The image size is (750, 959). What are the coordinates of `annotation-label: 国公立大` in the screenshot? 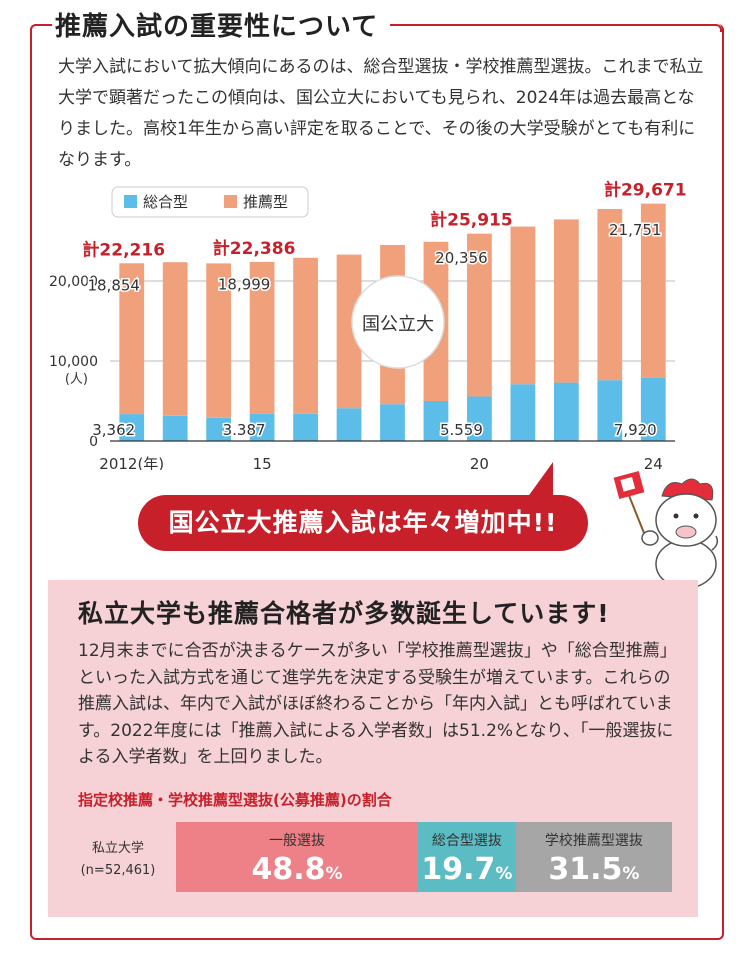 It's located at (398, 324).